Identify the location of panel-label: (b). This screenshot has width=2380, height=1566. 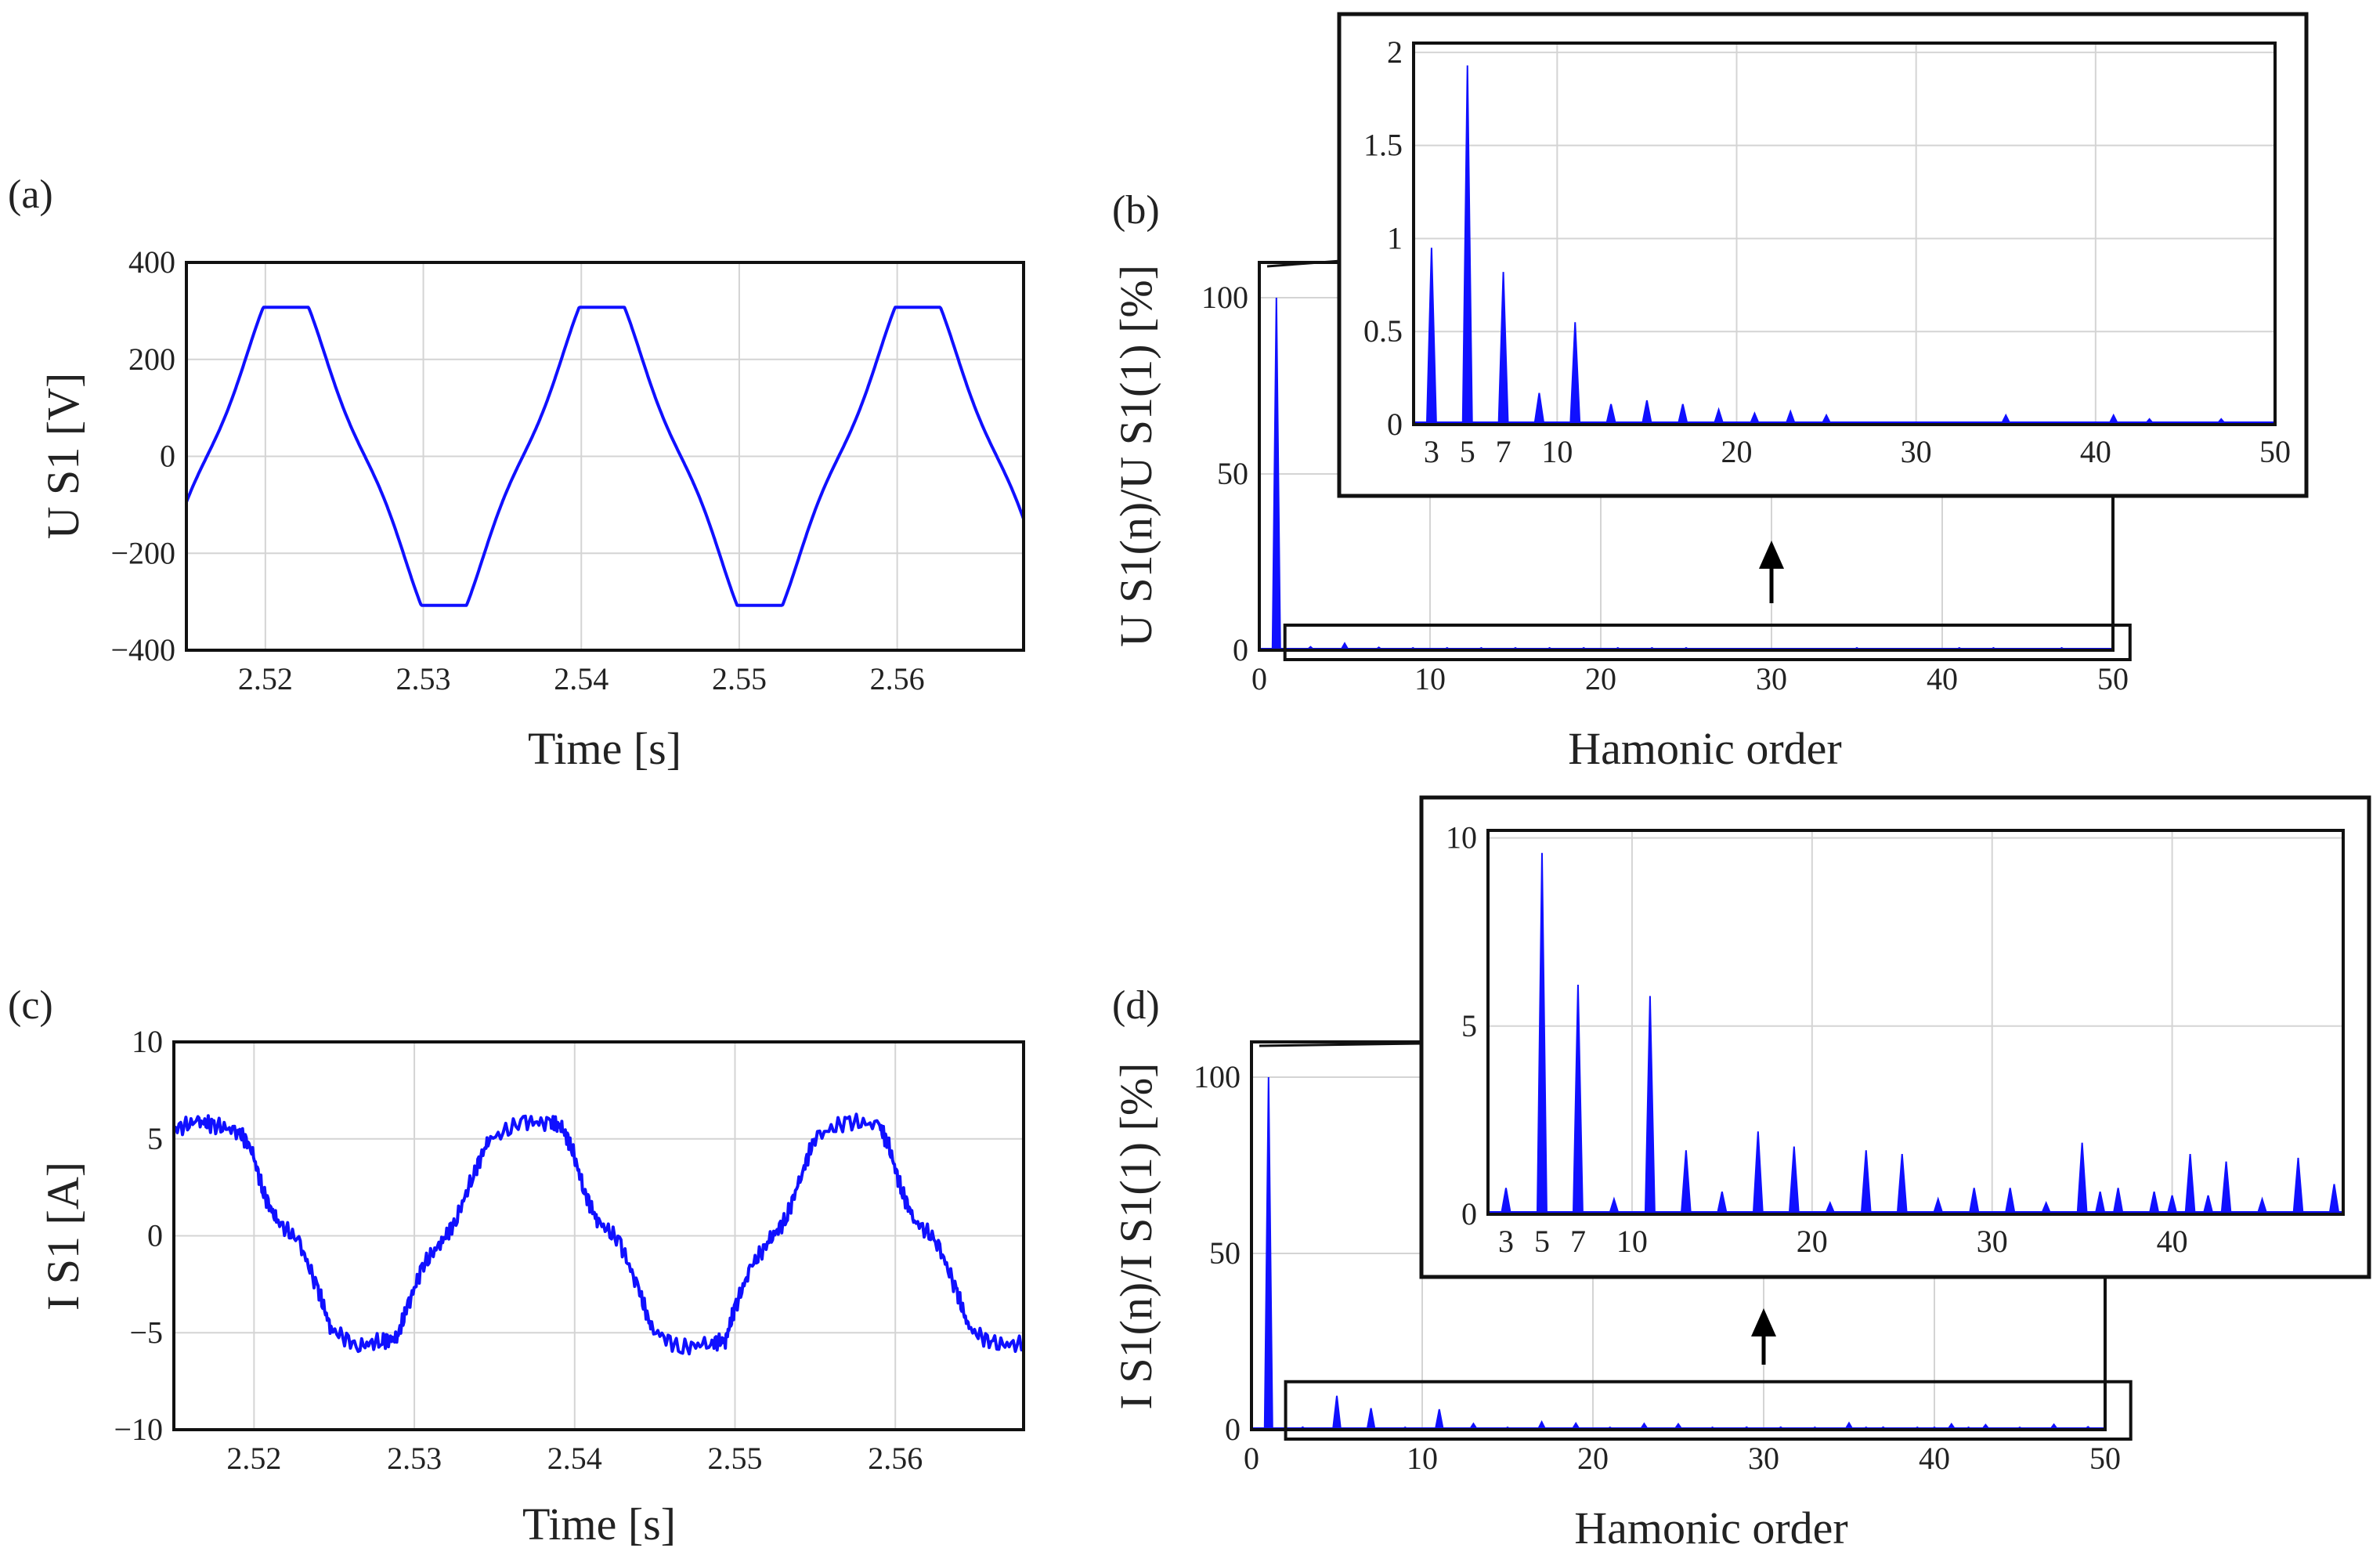
(1136, 210).